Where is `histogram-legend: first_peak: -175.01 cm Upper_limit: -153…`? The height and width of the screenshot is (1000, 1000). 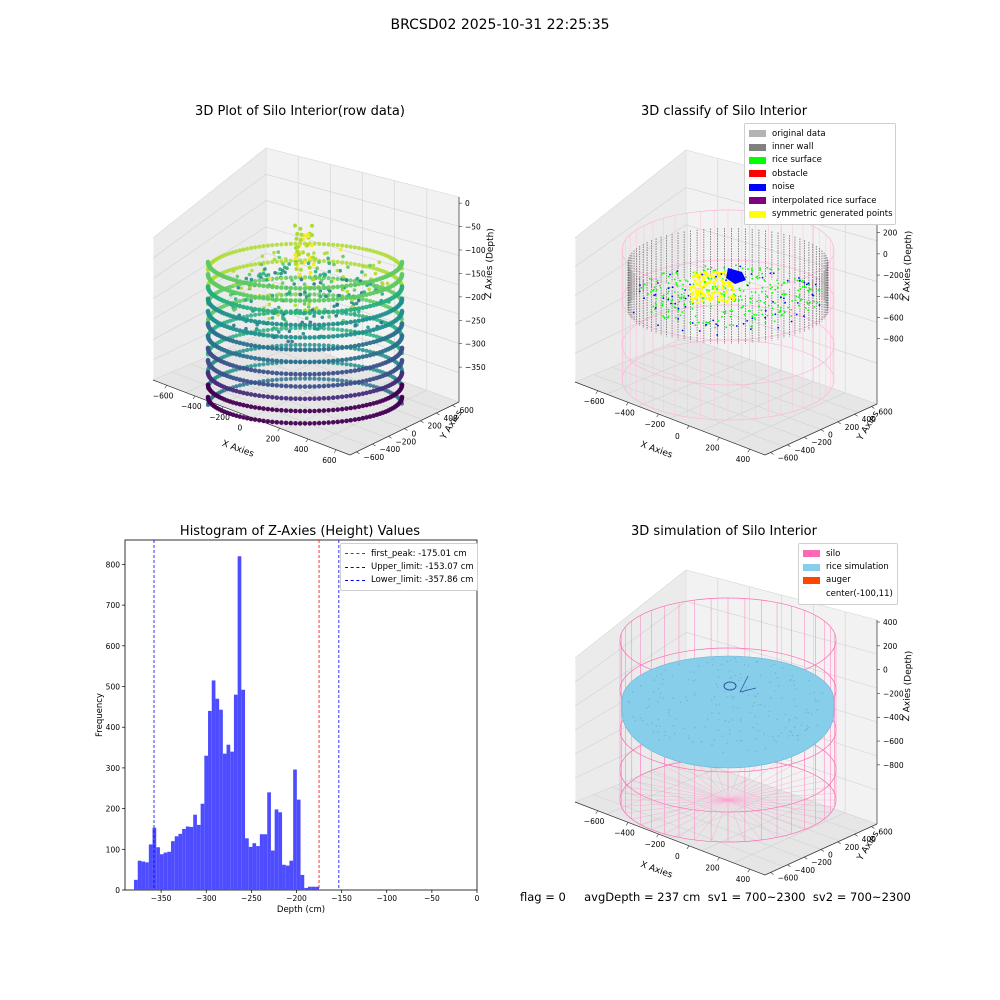
histogram-legend: first_peak: -175.01 cm Upper_limit: -153… is located at coordinates (409, 567).